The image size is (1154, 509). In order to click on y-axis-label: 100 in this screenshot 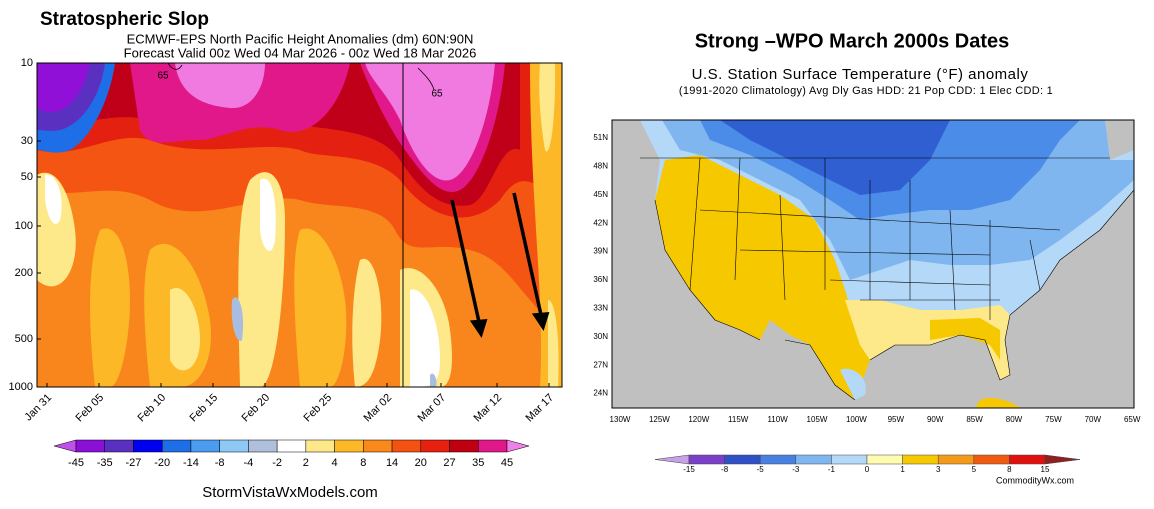, I will do `click(24, 226)`.